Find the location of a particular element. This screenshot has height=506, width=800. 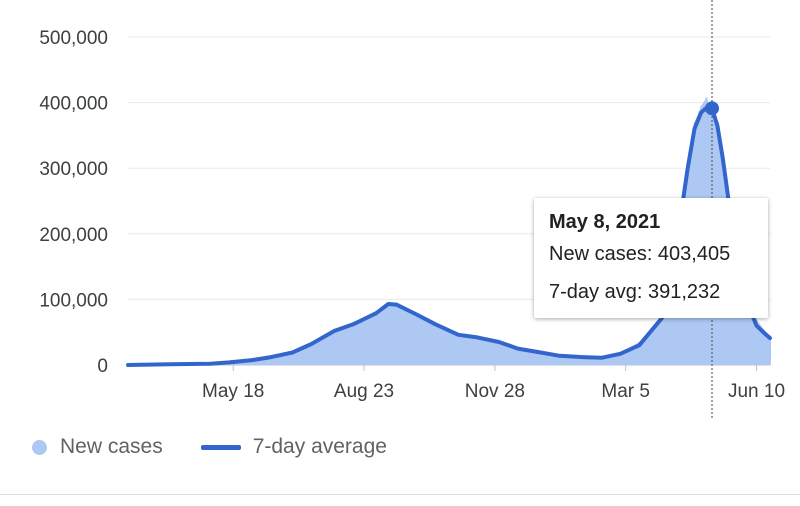

legend-average-label: 7-day average is located at coordinates (319, 446).